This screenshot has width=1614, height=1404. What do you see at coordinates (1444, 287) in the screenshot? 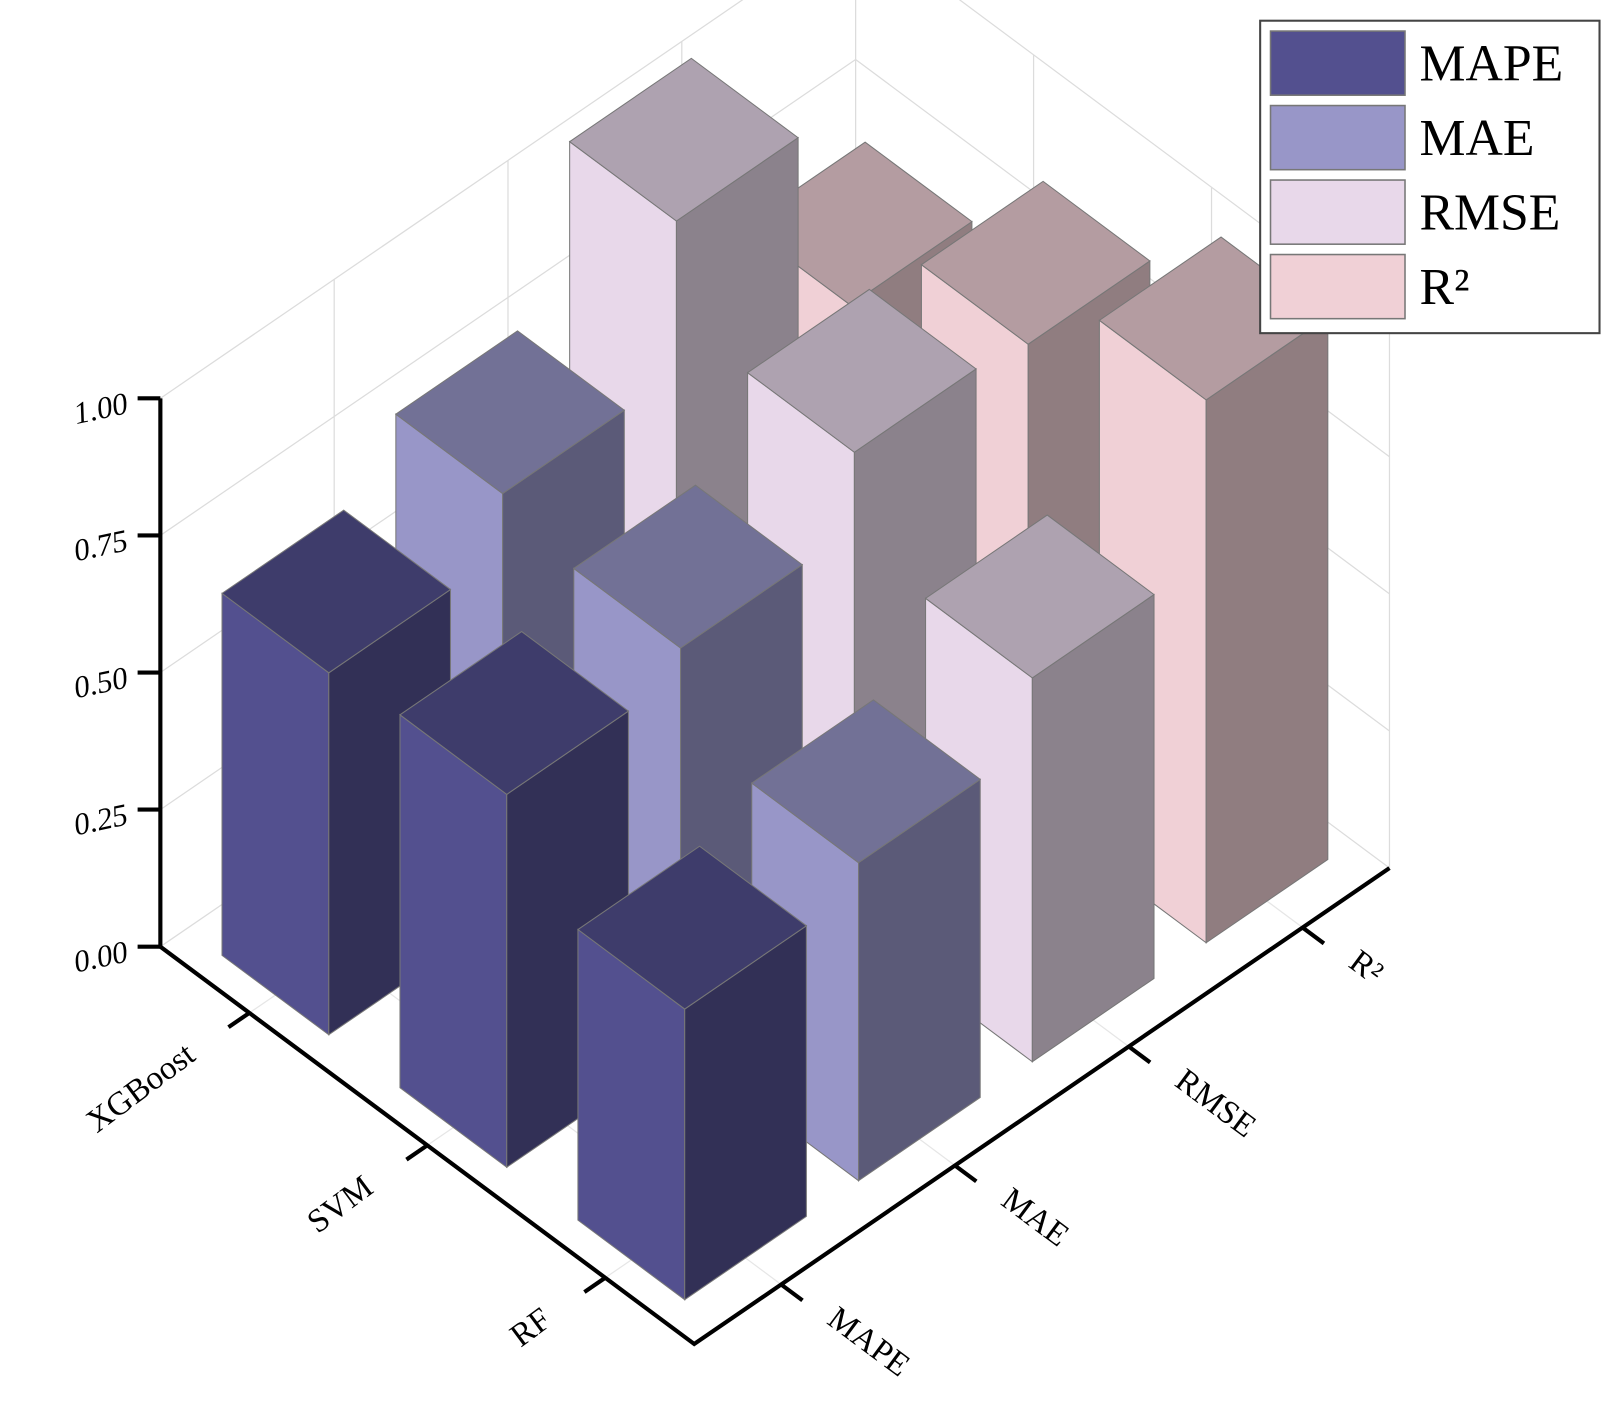
I see `legend-label: R²` at bounding box center [1444, 287].